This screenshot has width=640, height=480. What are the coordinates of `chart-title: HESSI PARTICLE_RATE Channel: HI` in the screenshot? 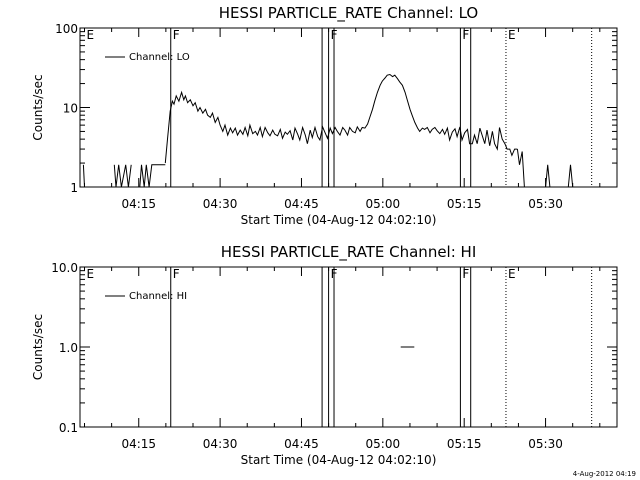 It's located at (349, 252).